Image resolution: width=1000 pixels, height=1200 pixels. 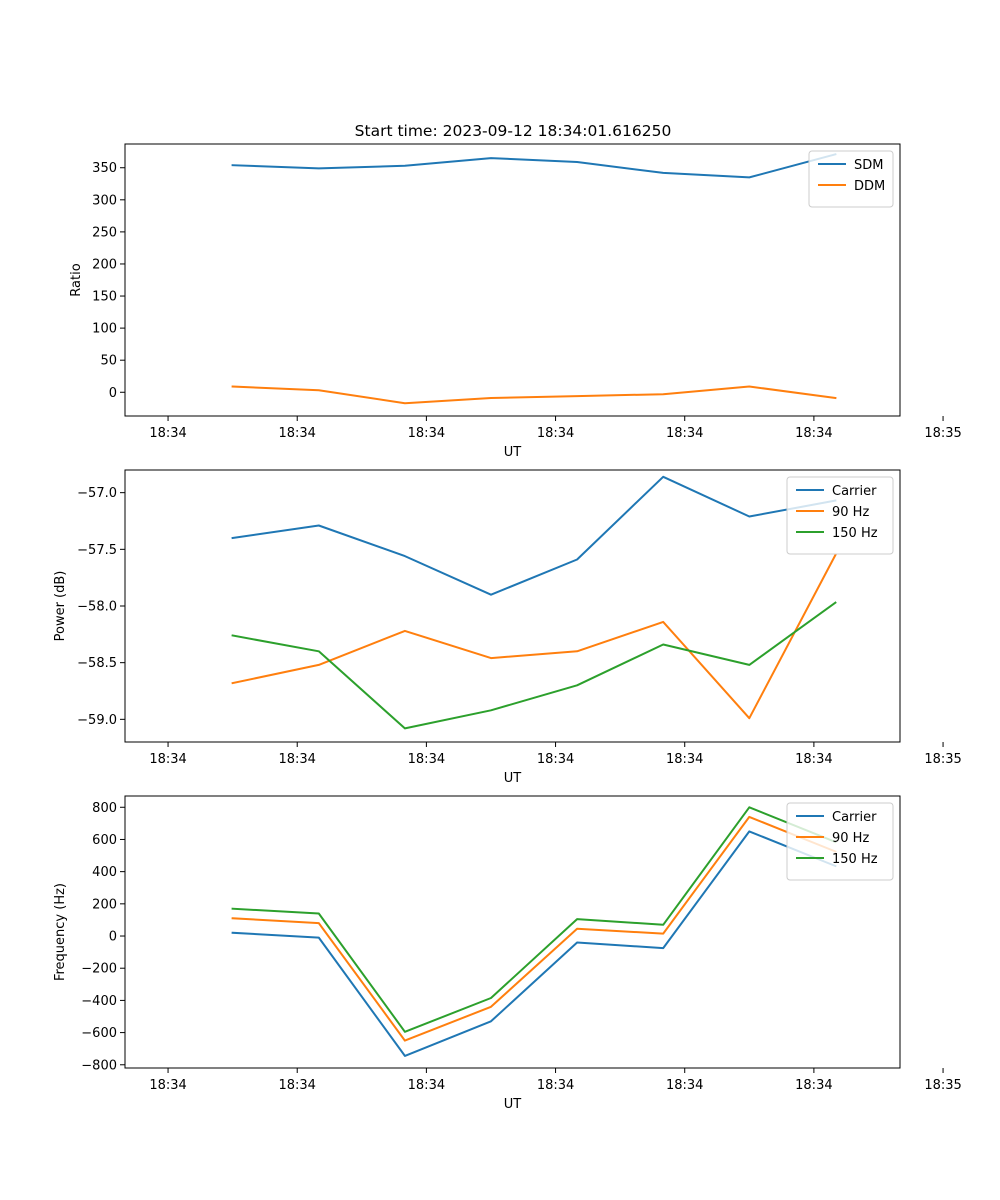 What do you see at coordinates (60, 606) in the screenshot?
I see `y-axis-label: Power (dB)` at bounding box center [60, 606].